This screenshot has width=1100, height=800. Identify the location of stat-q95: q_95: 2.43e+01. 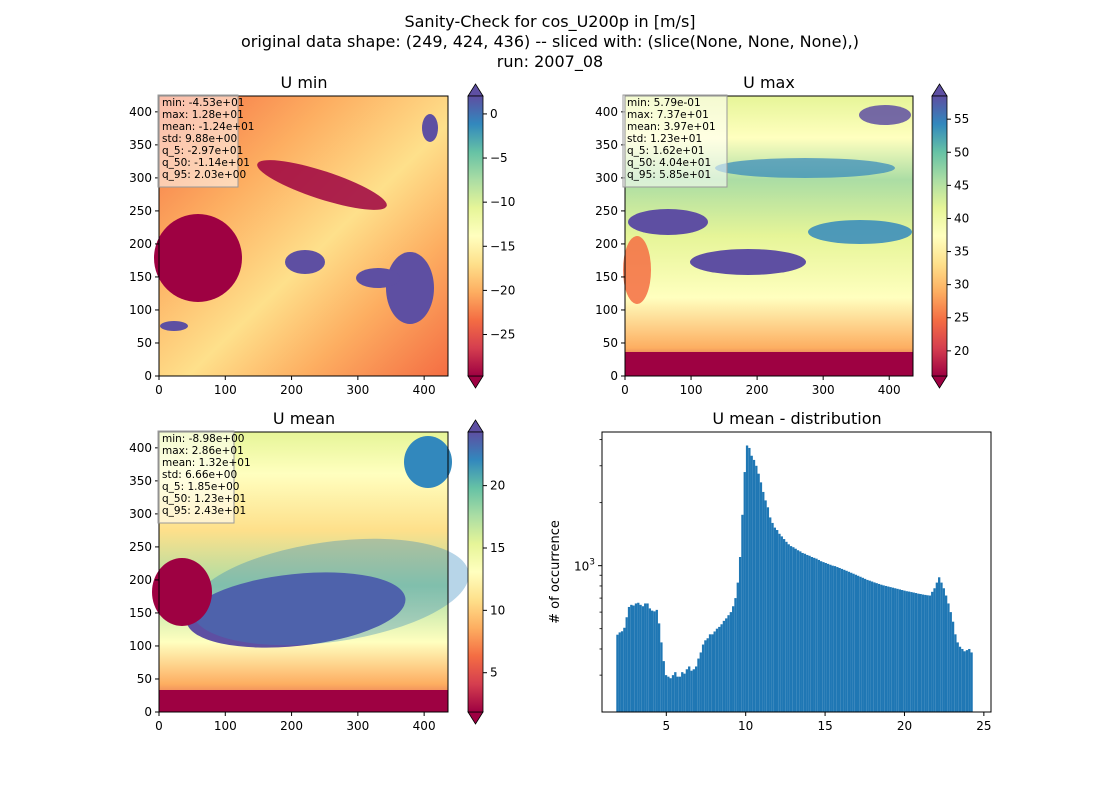
(204, 511).